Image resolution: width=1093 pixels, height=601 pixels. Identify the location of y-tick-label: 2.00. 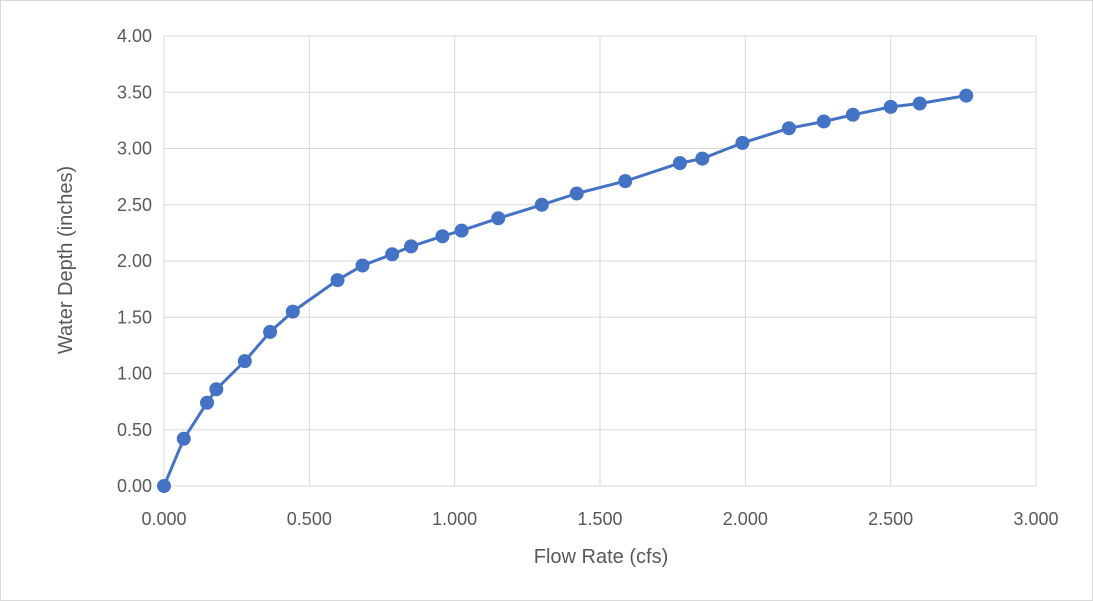
(134, 261).